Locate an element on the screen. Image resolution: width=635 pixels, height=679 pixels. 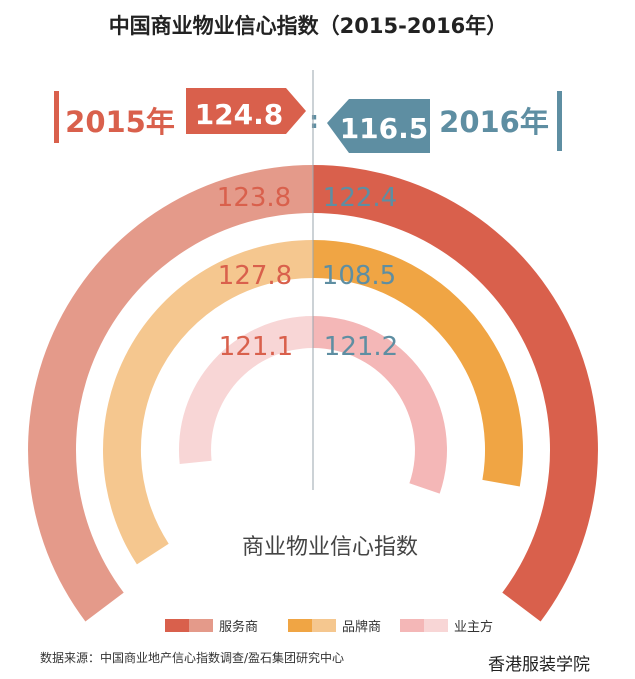
legend-label-owner: 业主方 is located at coordinates (473, 627).